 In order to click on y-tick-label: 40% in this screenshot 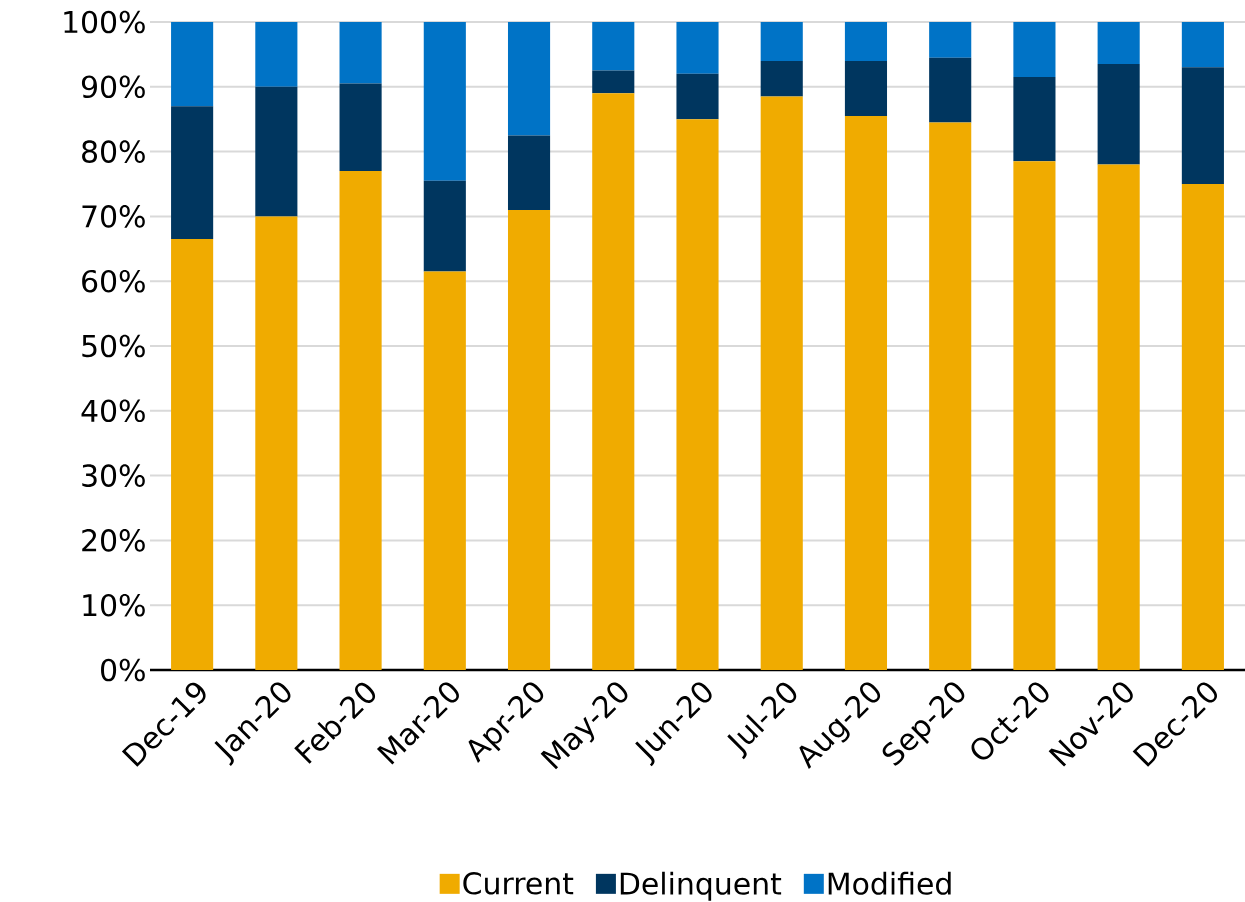, I will do `click(113, 411)`.